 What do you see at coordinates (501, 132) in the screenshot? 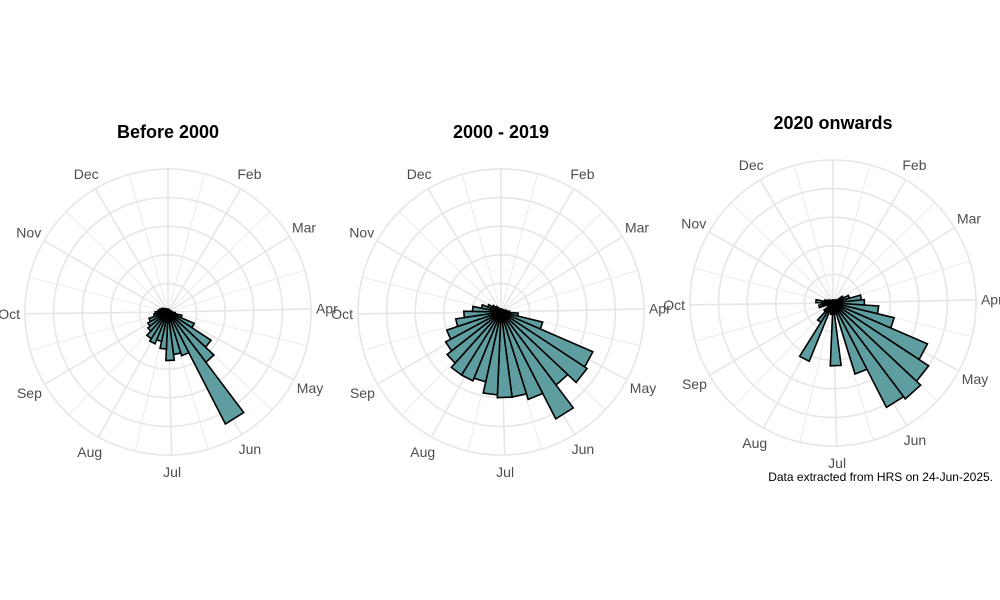
I see `chart-title: 2000 - 2019` at bounding box center [501, 132].